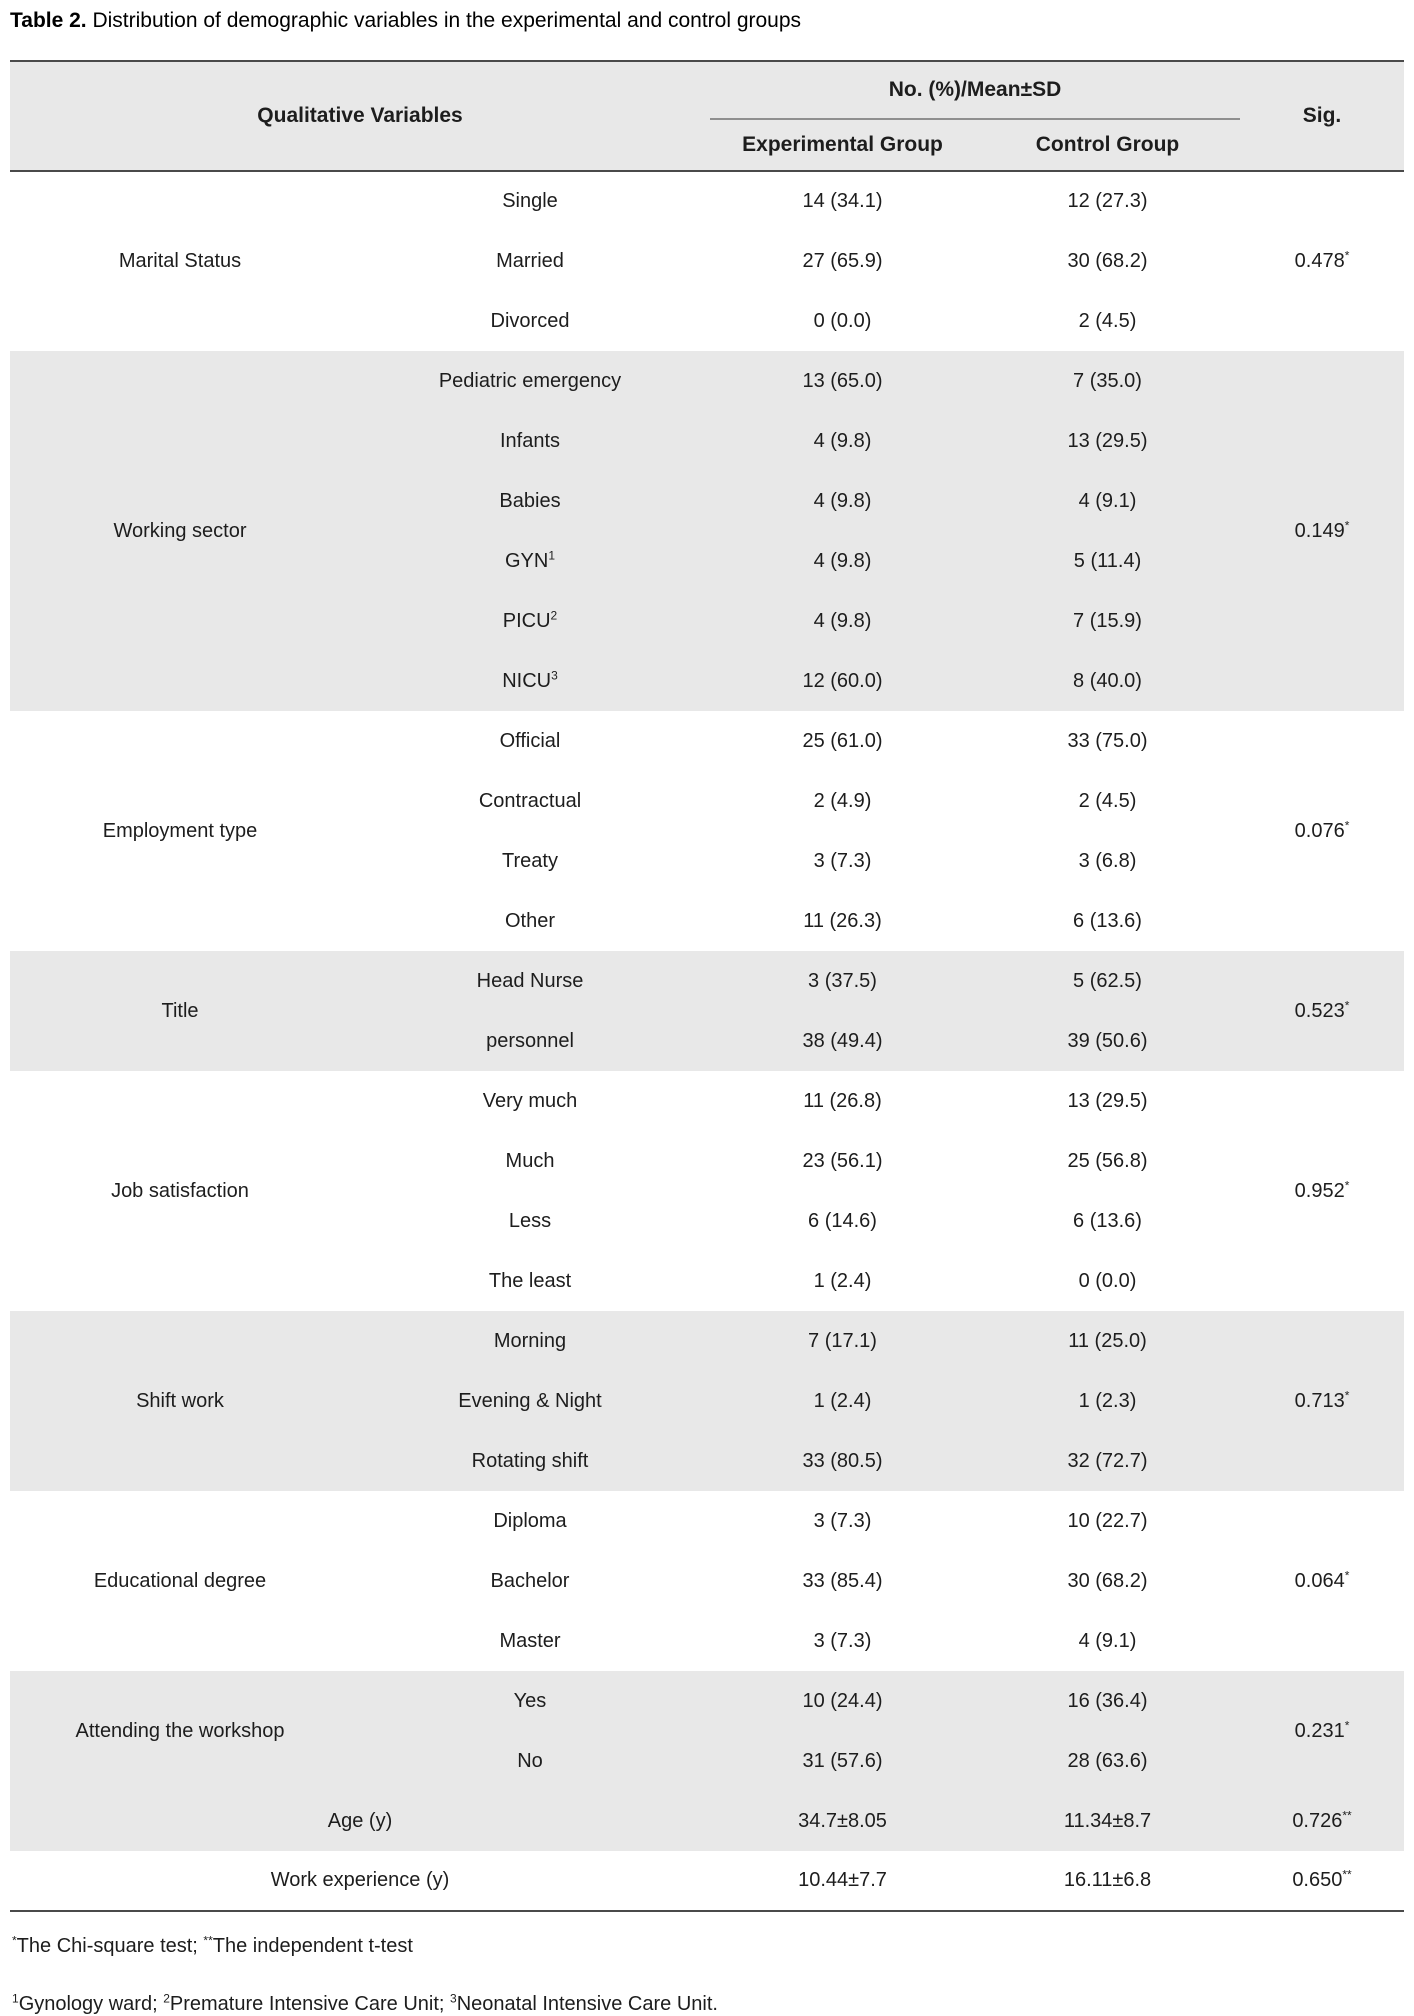 The height and width of the screenshot is (2016, 1414). I want to click on table-row: Title Head Nurse 3 (37.5) 5 (62.5) 0.523*, so click(707, 1011).